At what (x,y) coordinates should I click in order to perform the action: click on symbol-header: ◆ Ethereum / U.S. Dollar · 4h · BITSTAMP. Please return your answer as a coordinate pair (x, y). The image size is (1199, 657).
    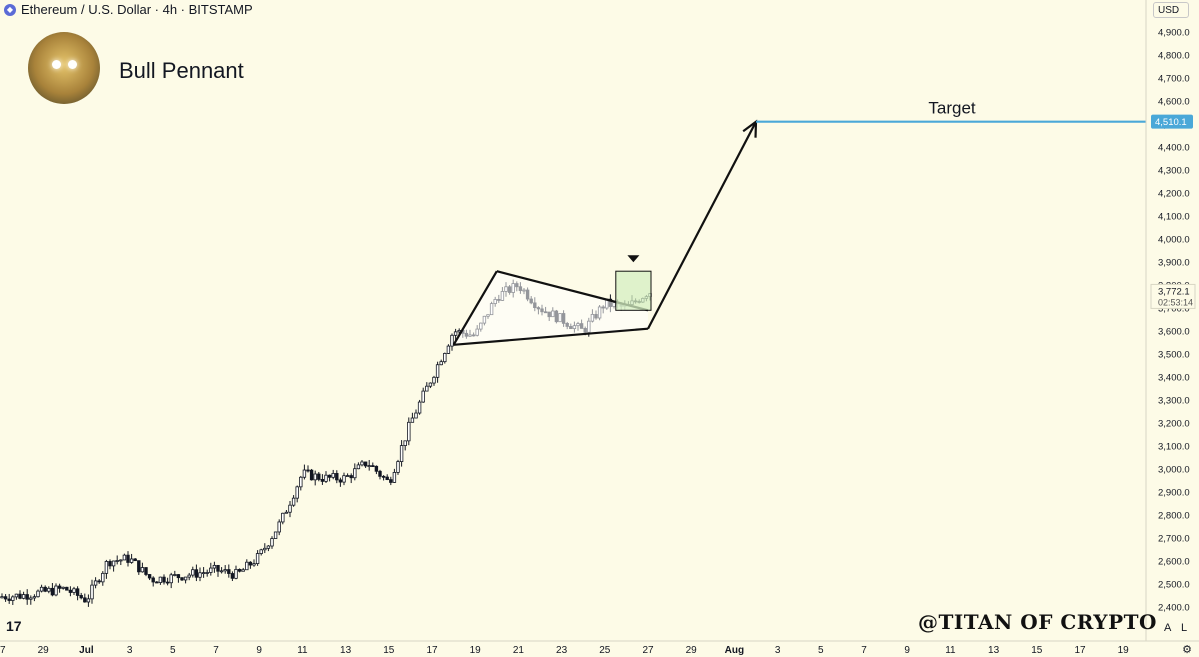
    Looking at the image, I should click on (128, 9).